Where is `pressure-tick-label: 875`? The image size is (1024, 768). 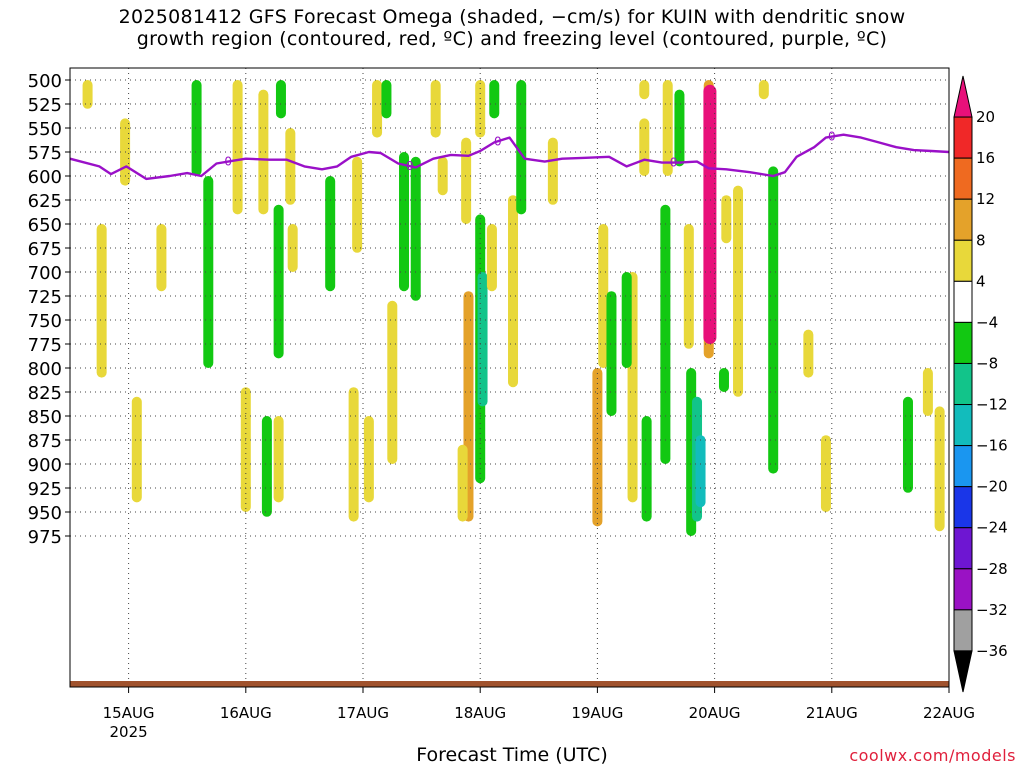 pressure-tick-label: 875 is located at coordinates (45, 441).